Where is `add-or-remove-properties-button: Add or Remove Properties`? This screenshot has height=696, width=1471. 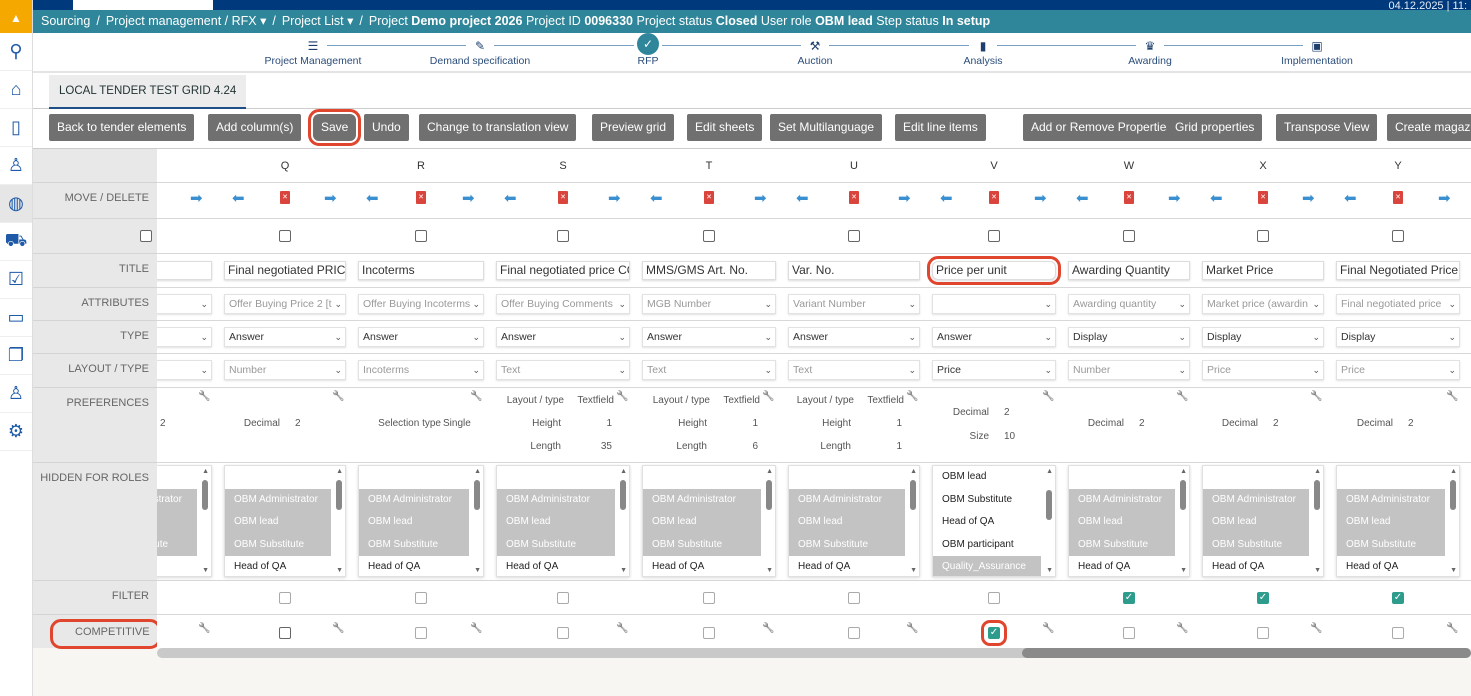
add-or-remove-properties-button: Add or Remove Properties is located at coordinates (1102, 127).